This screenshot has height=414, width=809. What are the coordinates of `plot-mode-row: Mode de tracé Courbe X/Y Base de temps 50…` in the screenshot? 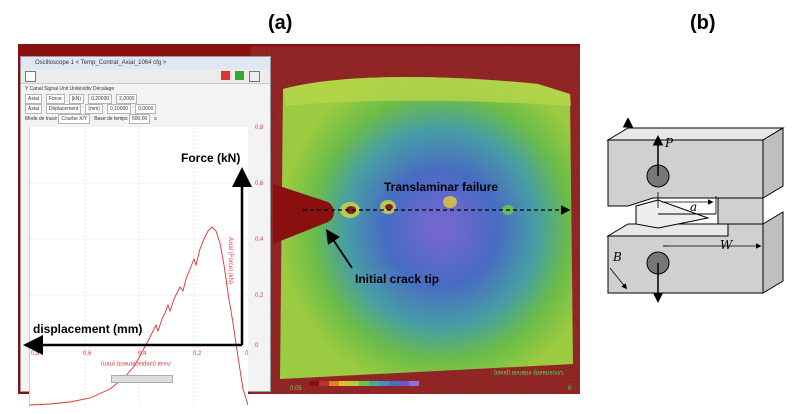 It's located at (91, 119).